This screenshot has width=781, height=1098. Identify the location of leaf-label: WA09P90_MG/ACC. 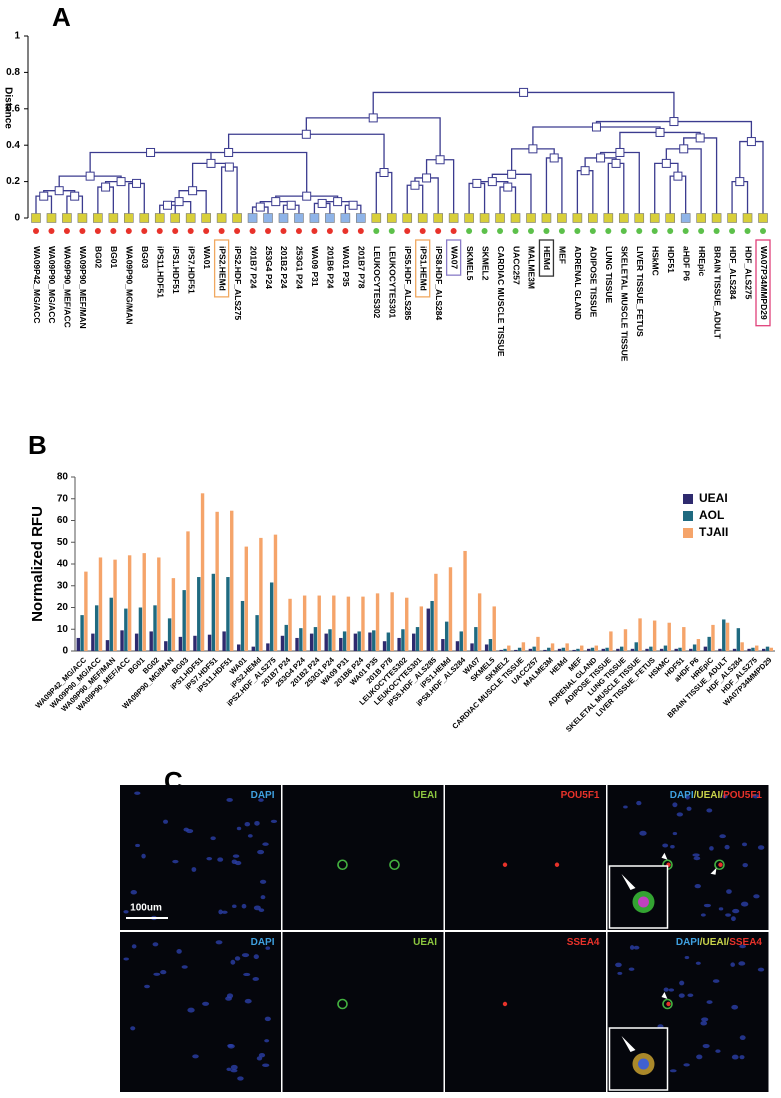
(52, 284).